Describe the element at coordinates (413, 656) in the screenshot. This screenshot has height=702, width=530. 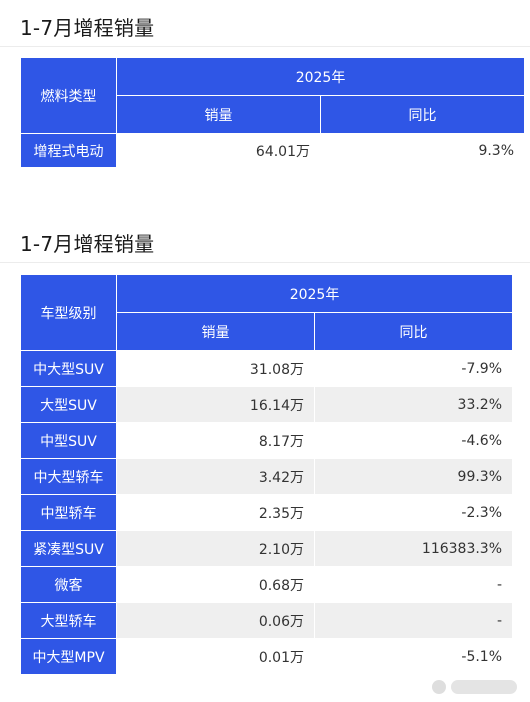
I see `row-yoy: -5.1%` at that location.